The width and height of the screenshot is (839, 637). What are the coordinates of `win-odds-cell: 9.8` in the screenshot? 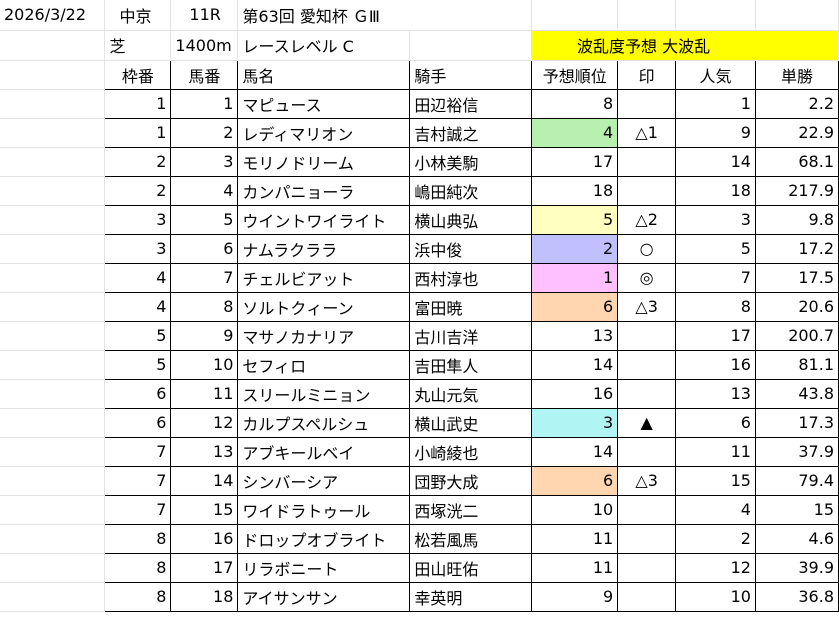 It's located at (796, 219).